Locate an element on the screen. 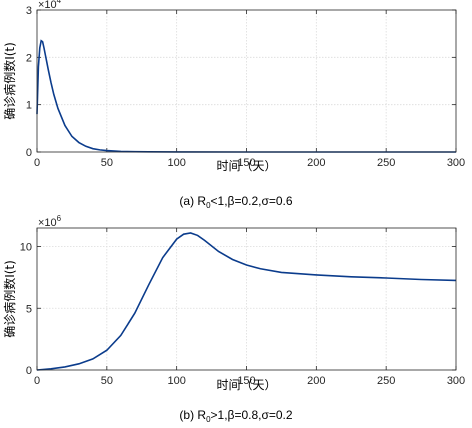 This screenshot has height=428, width=472. y-tick-label: 1 is located at coordinates (29, 106).